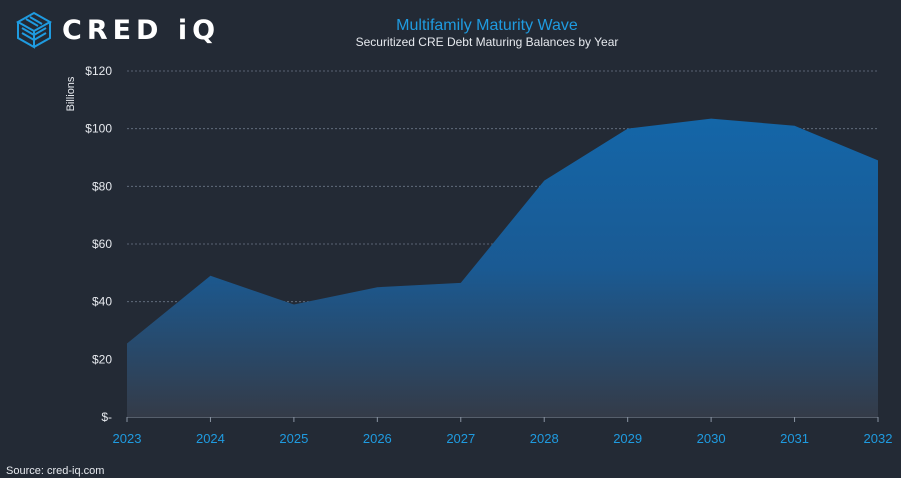 This screenshot has width=901, height=478. I want to click on y-tick-label: $60, so click(102, 244).